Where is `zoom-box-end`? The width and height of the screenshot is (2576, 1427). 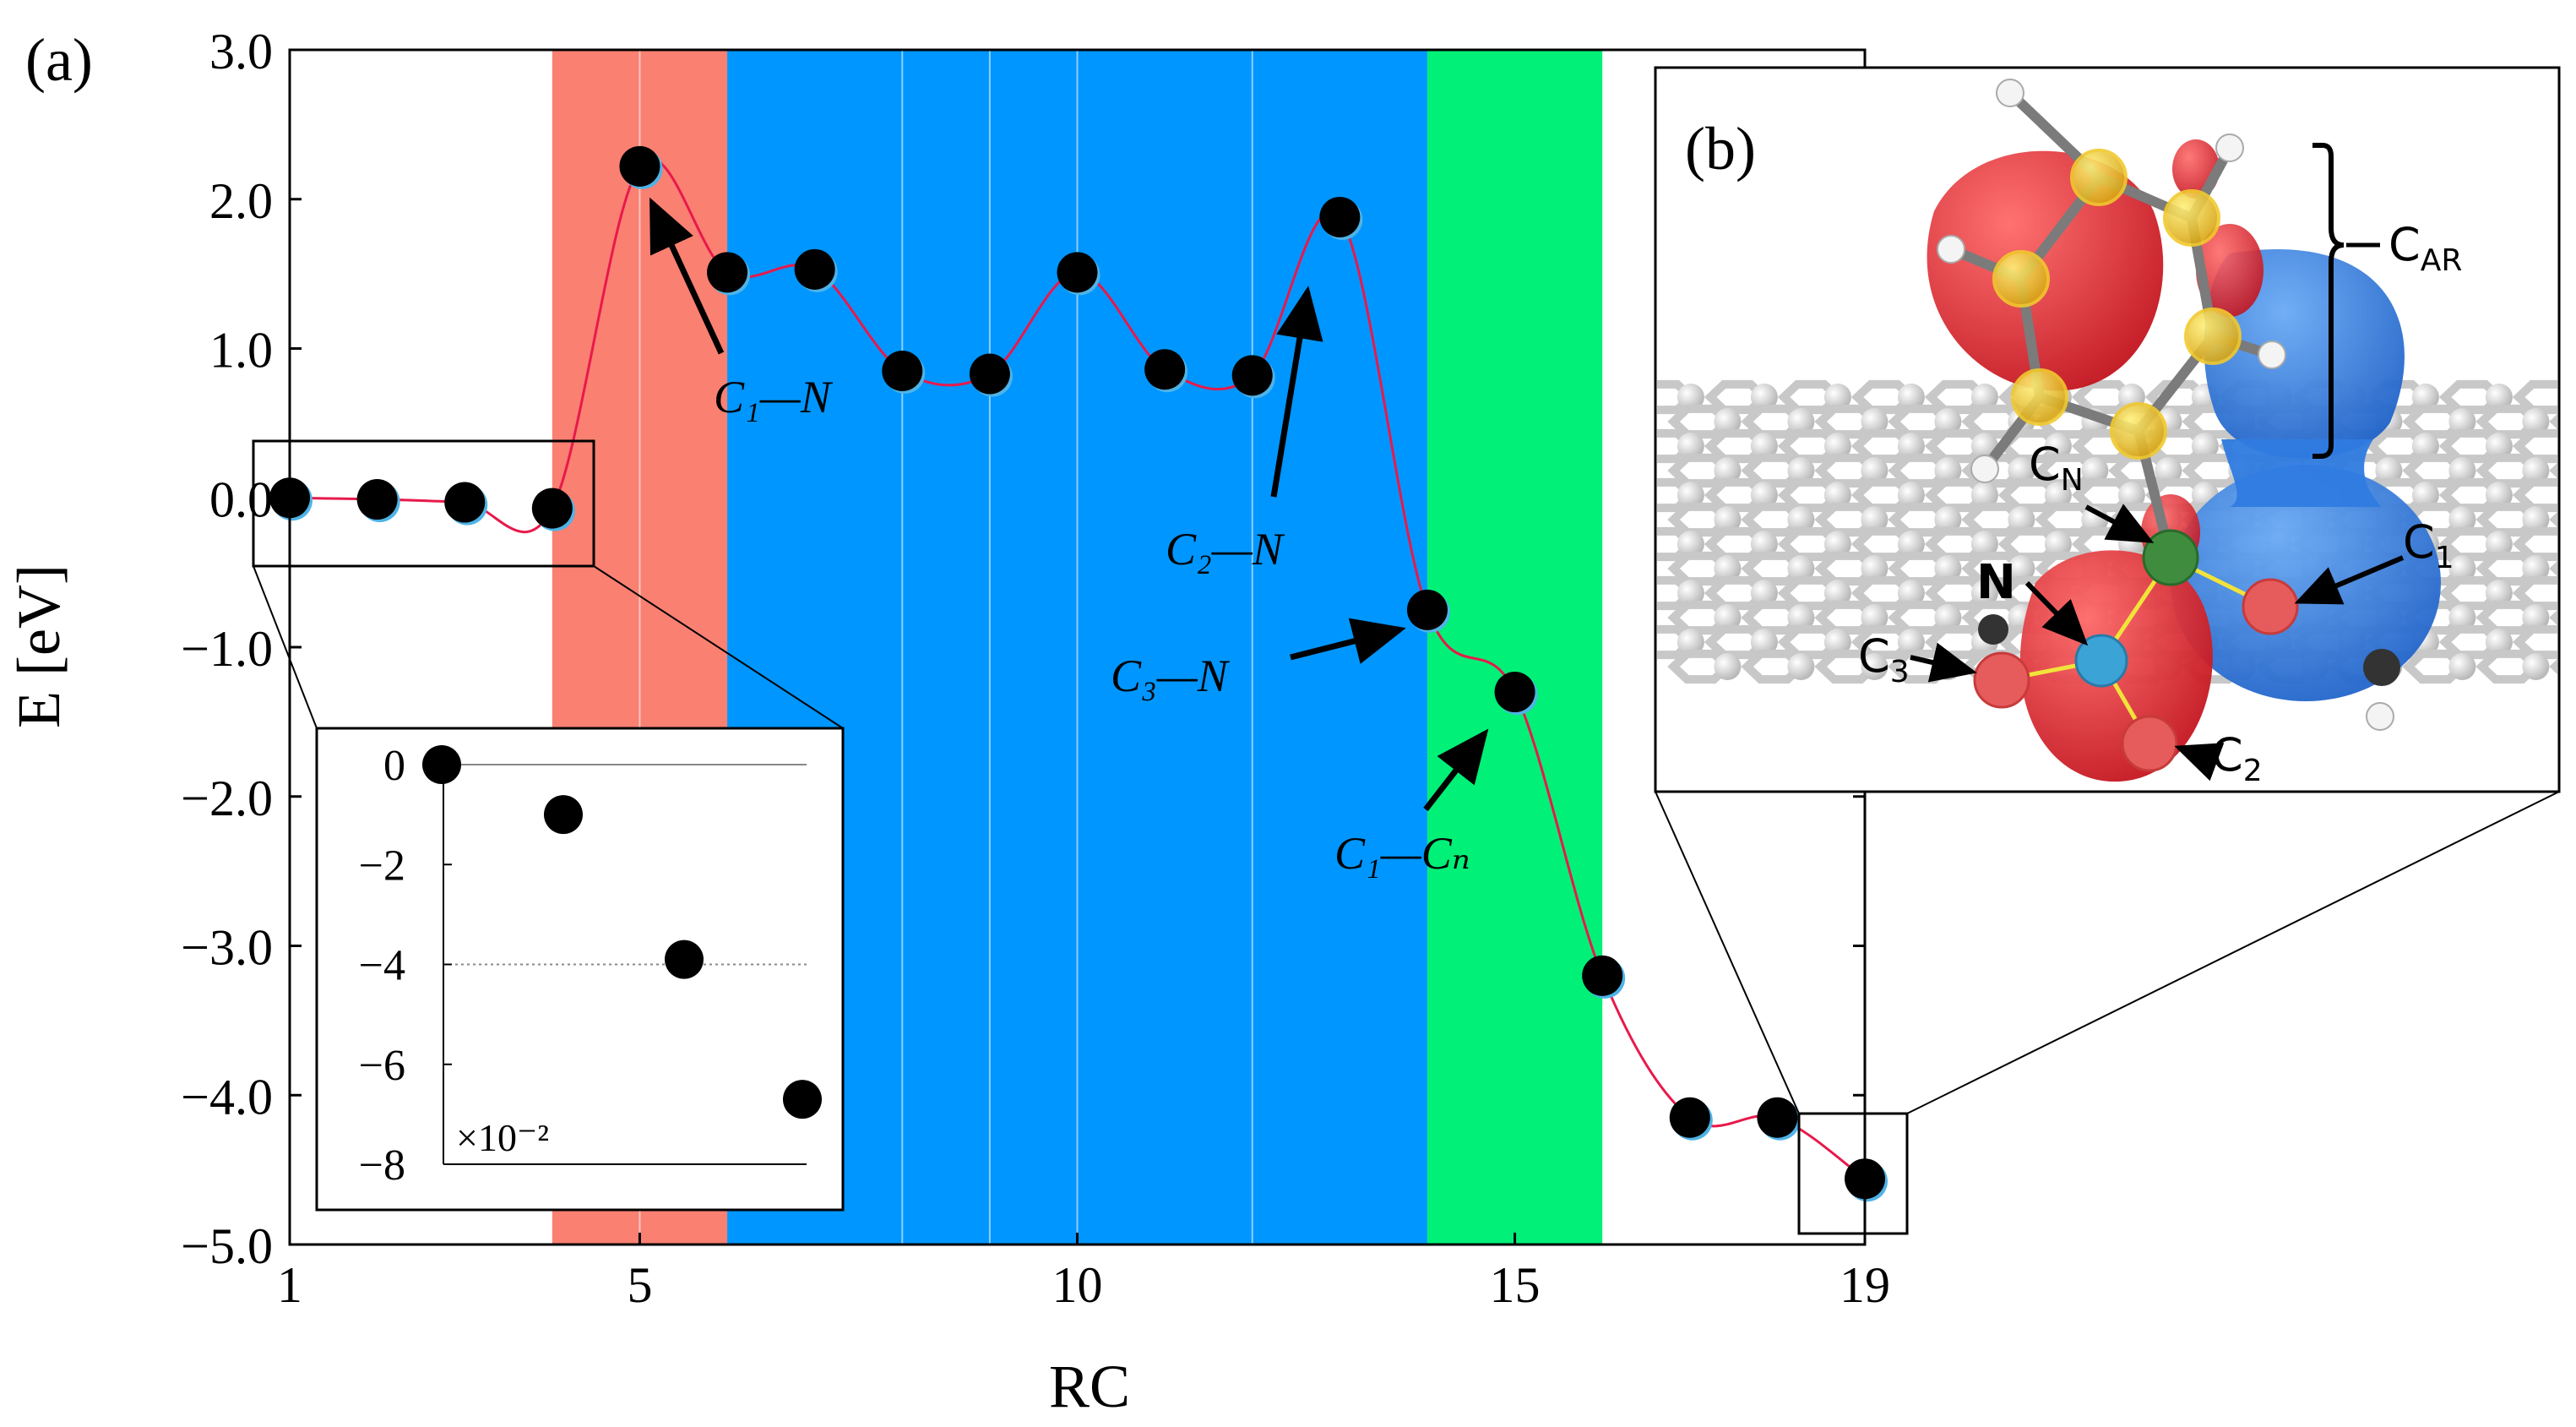 zoom-box-end is located at coordinates (1853, 1173).